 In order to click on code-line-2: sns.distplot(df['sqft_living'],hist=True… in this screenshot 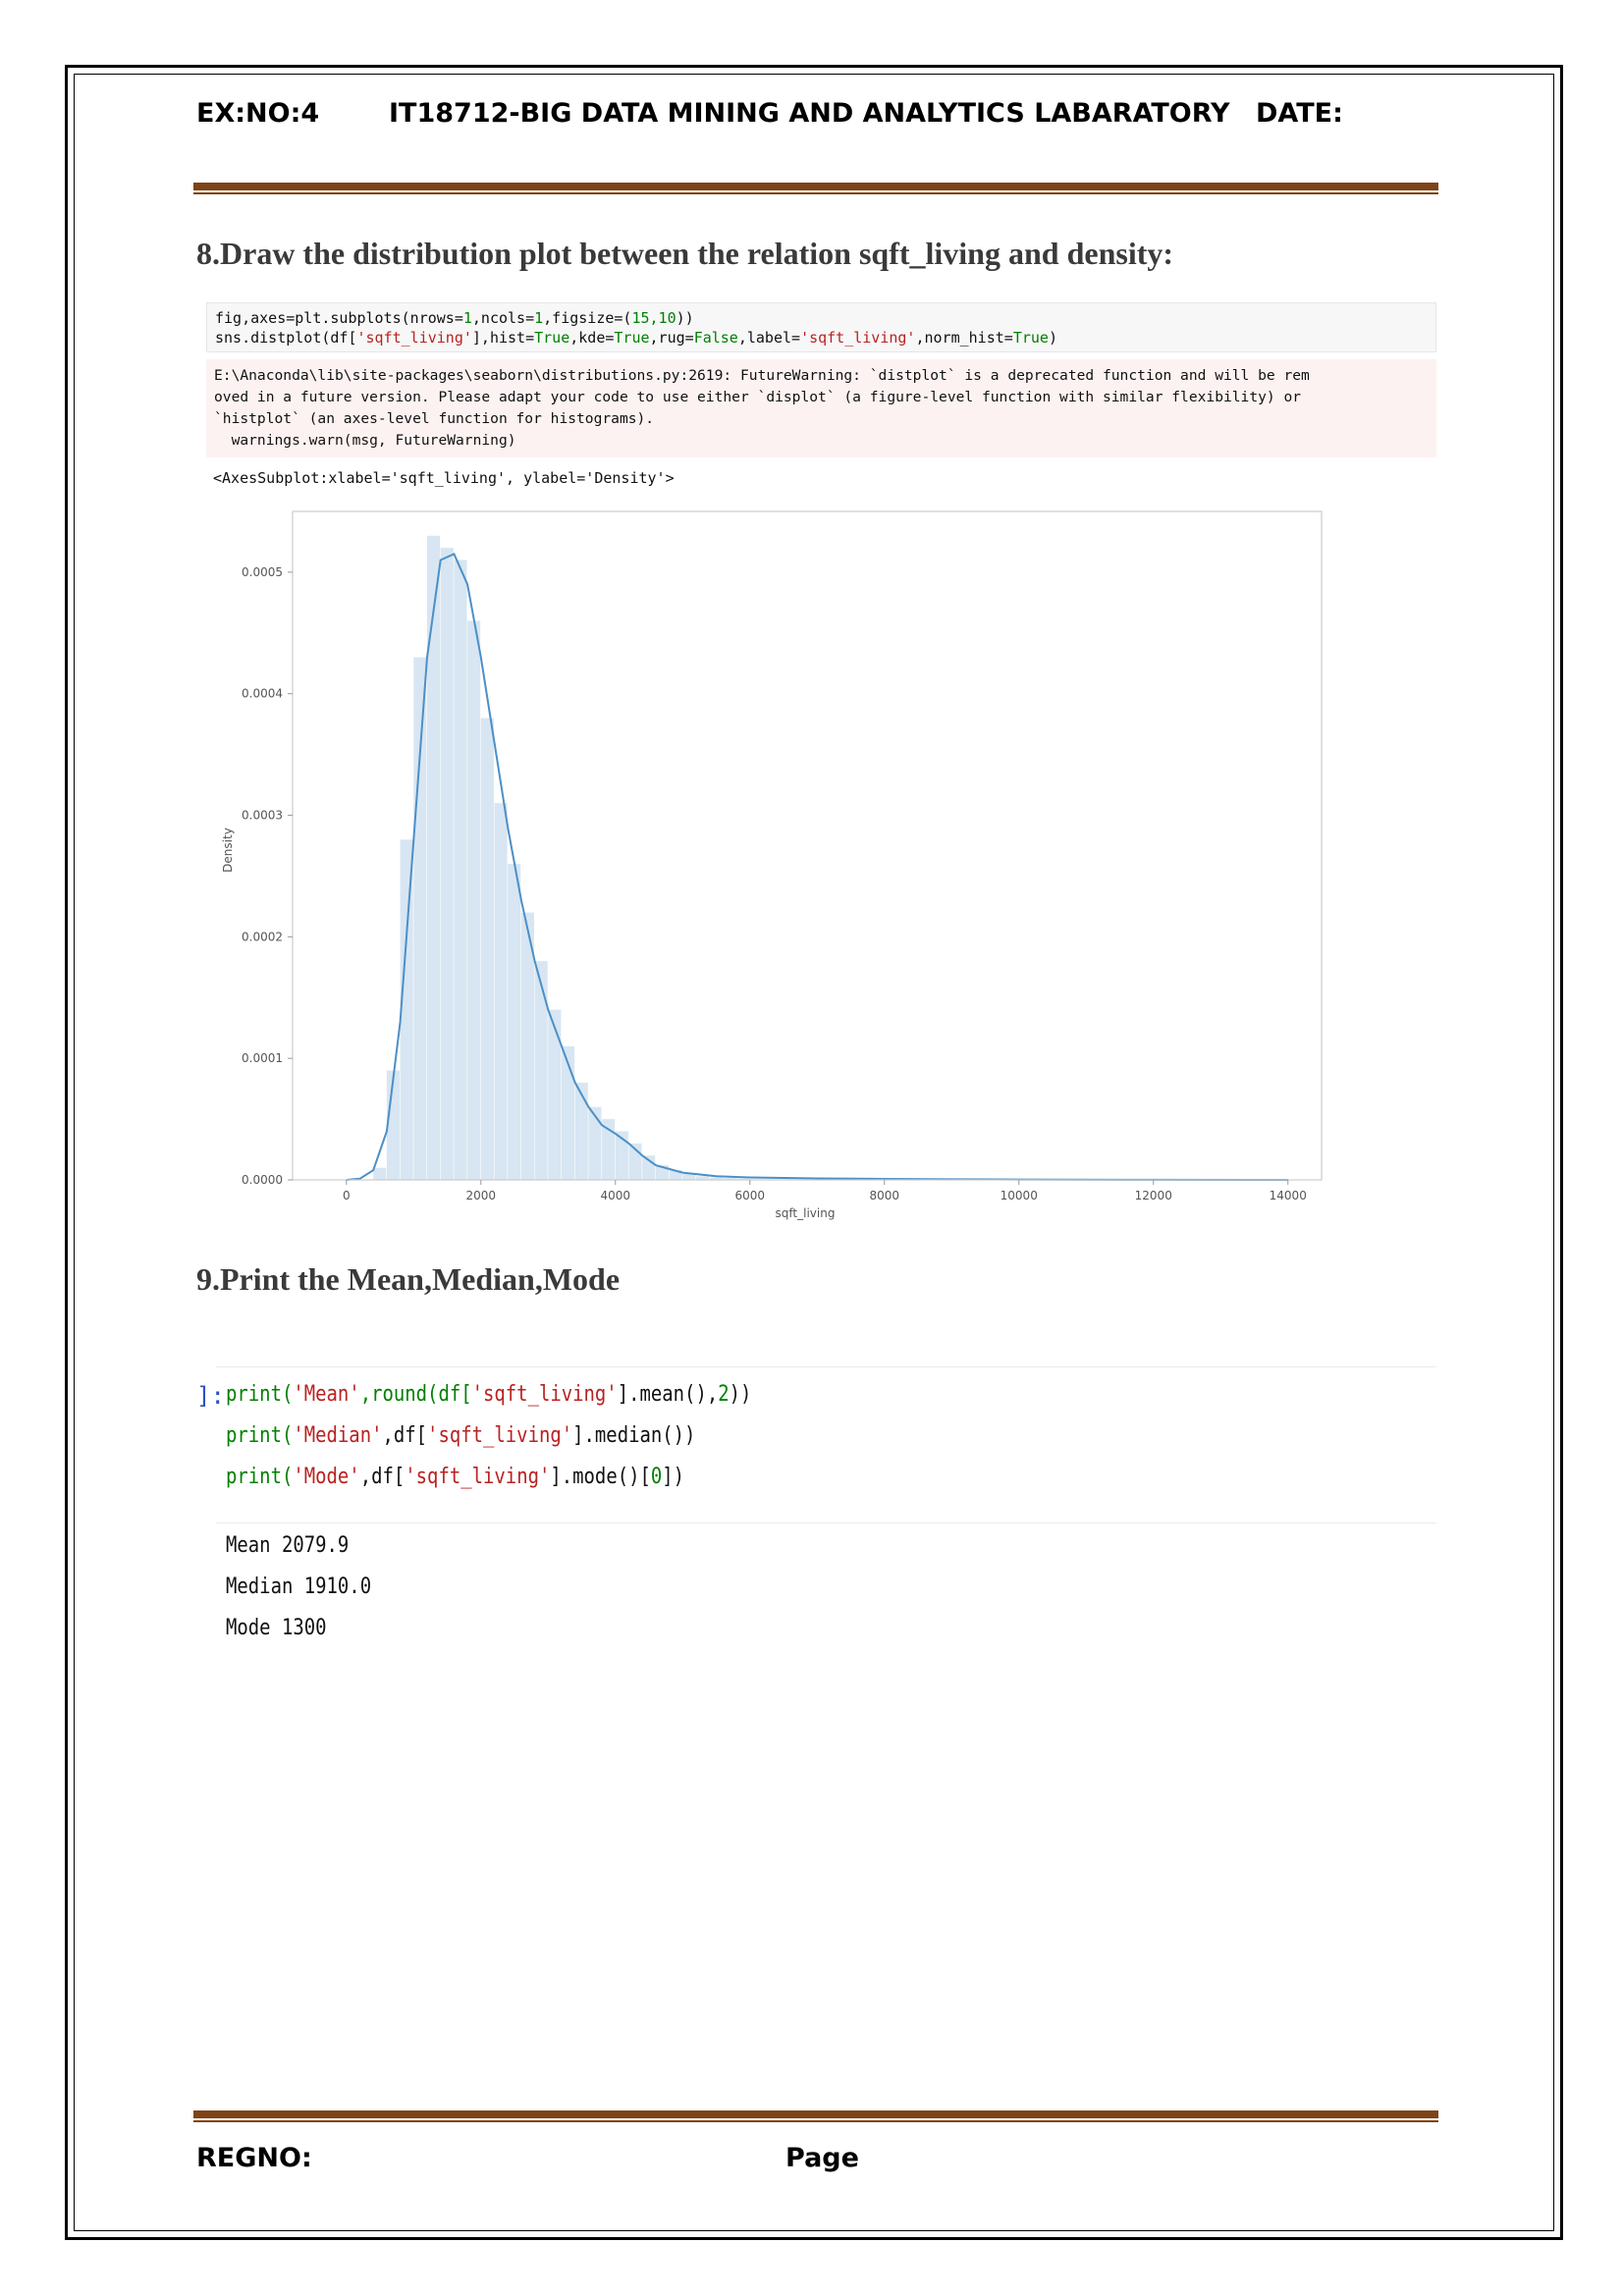, I will do `click(636, 338)`.